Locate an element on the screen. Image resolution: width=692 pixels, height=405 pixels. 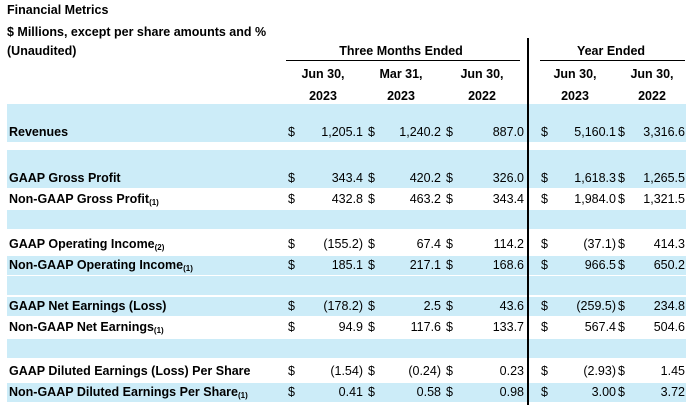
row-label: GAAP Gross Profit is located at coordinates (65, 178).